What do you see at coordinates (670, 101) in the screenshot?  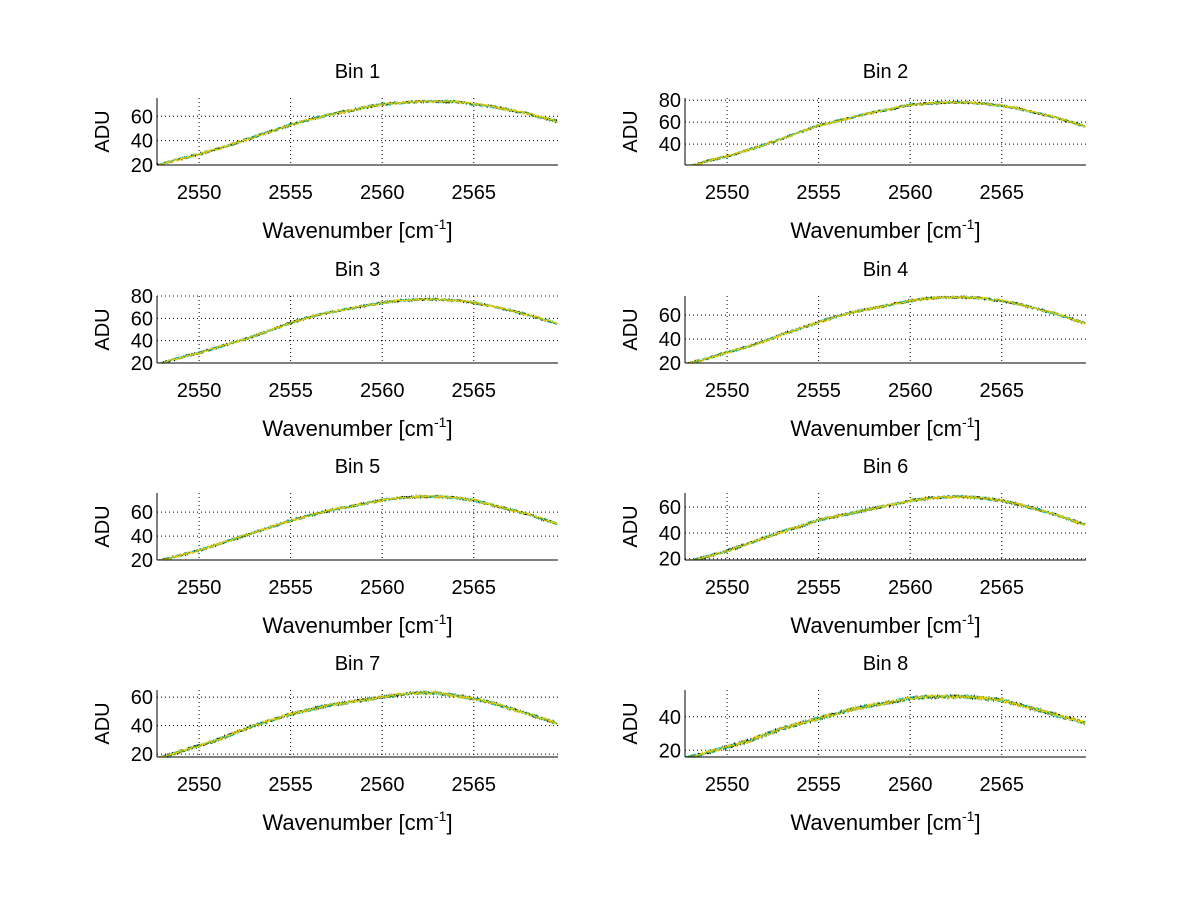 I see `y-tick-label: 80` at bounding box center [670, 101].